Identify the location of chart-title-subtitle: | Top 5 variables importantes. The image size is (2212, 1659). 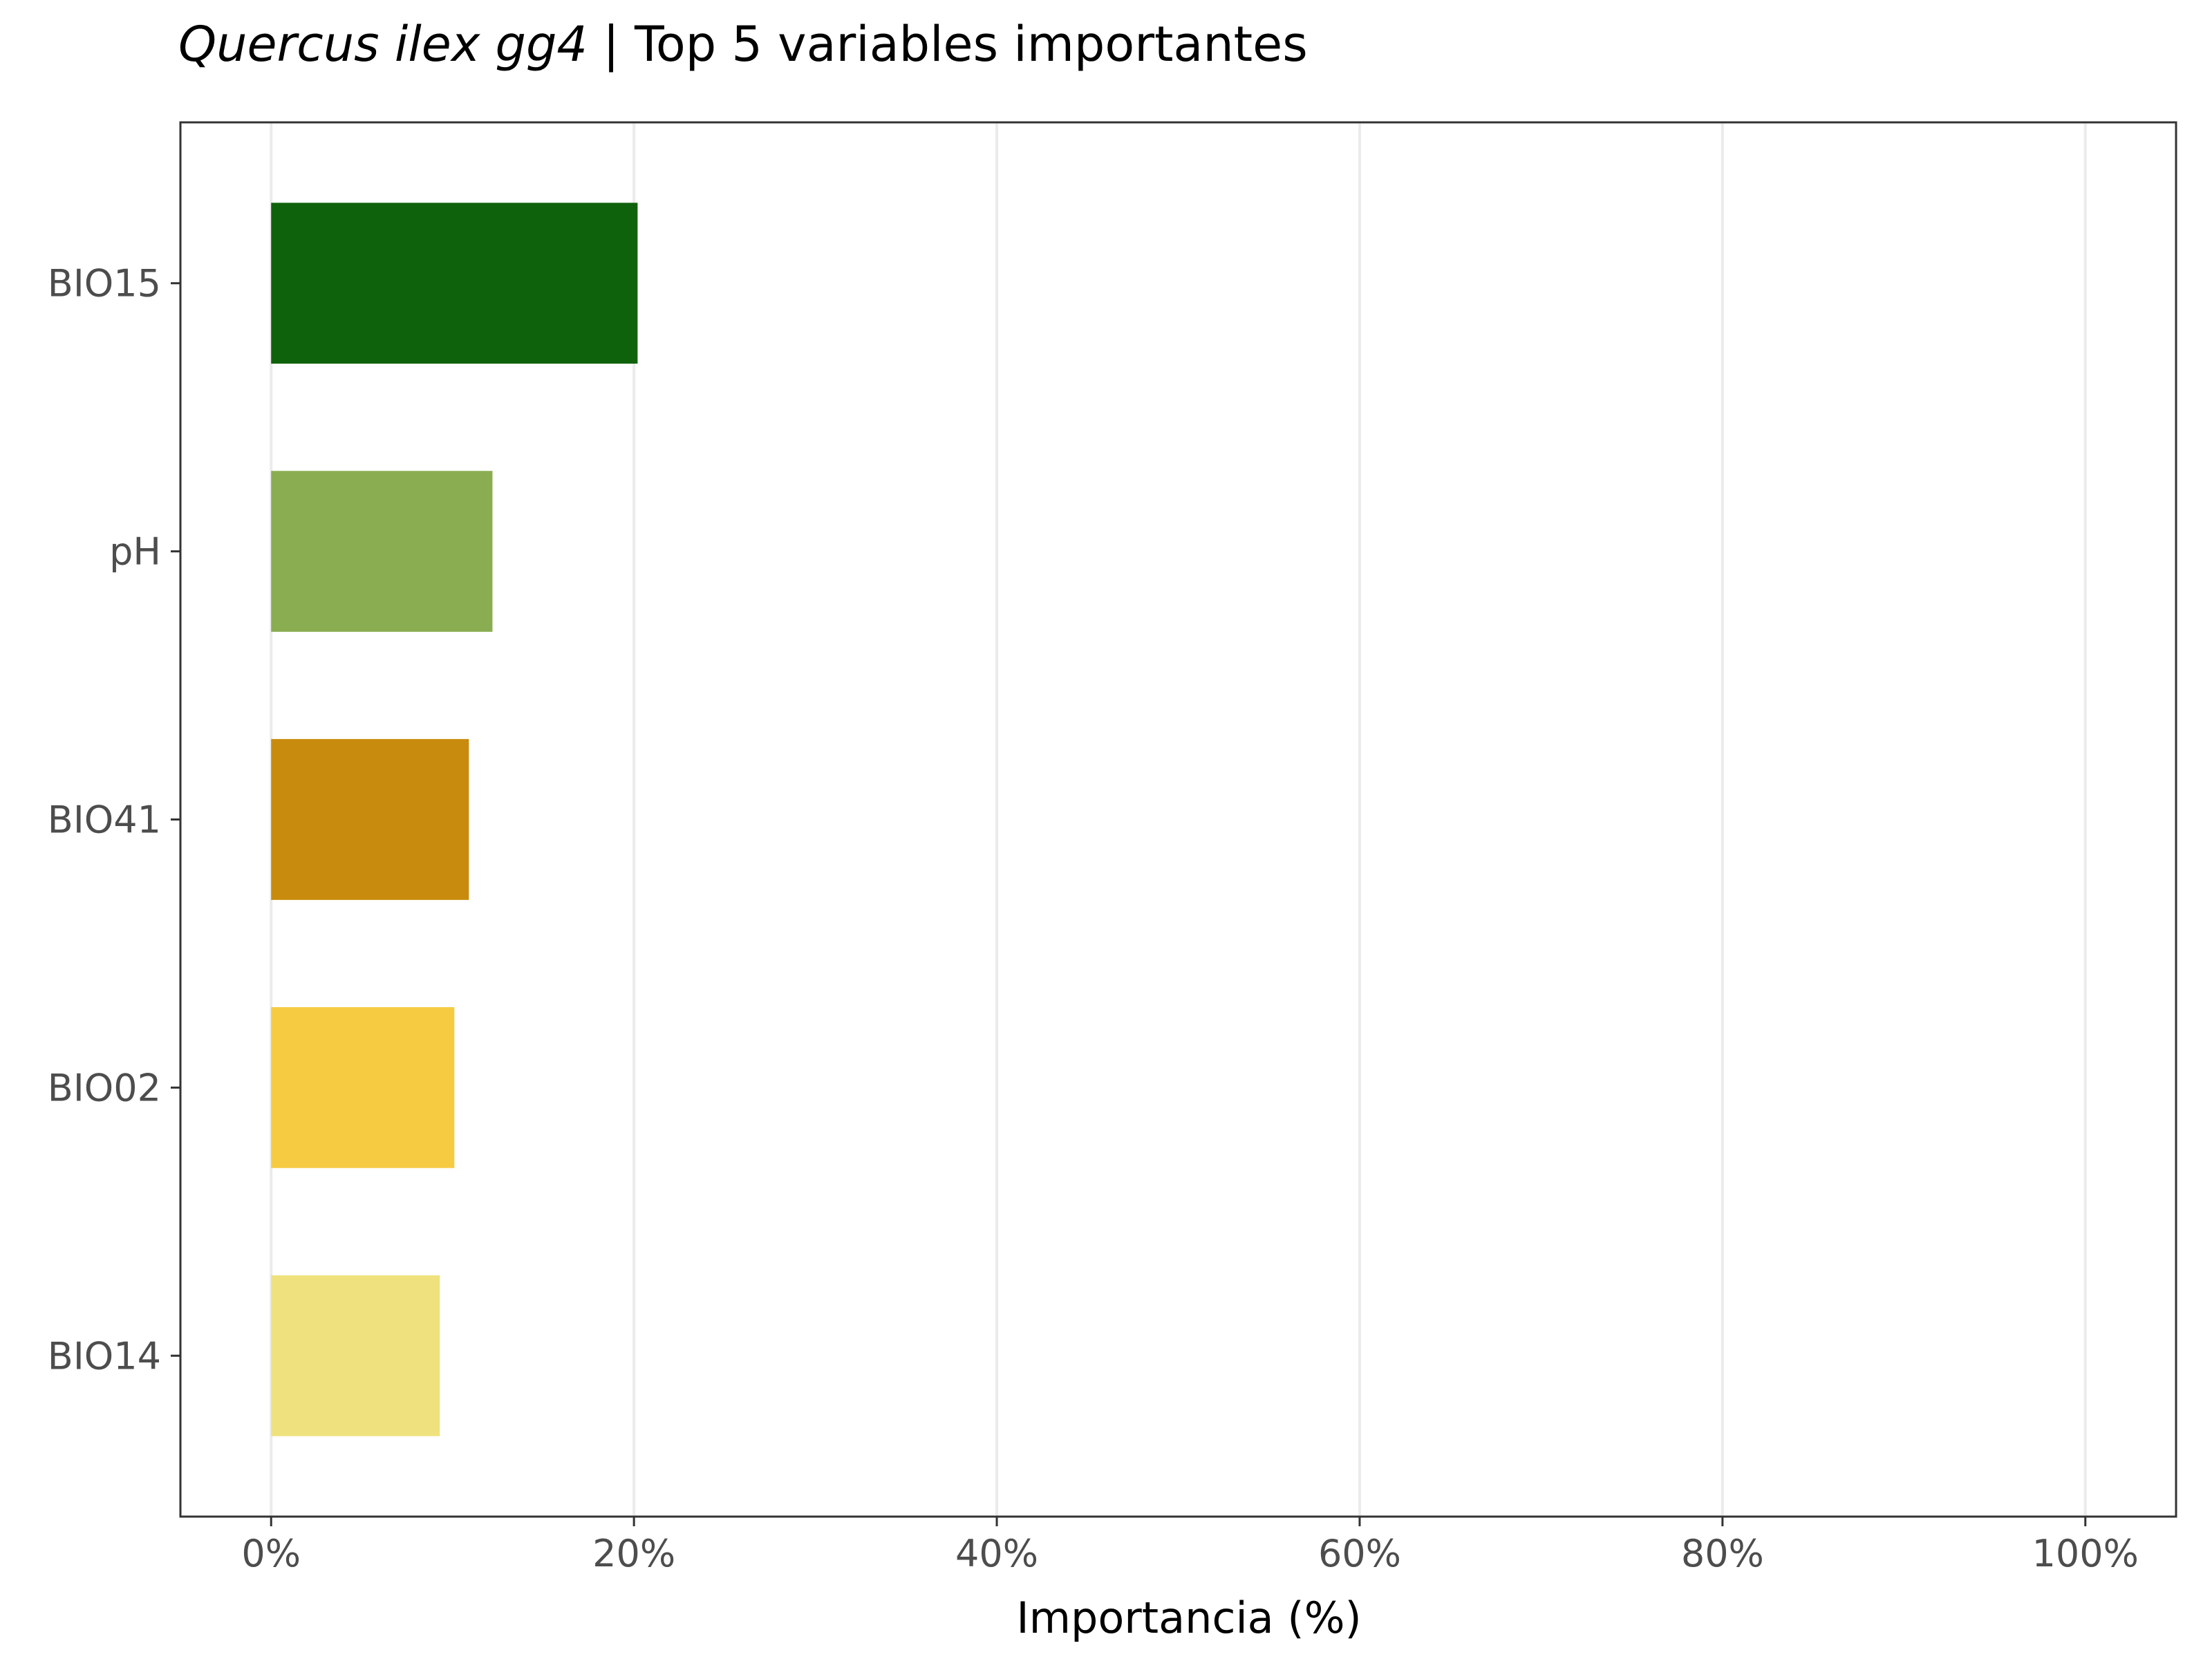
(948, 44).